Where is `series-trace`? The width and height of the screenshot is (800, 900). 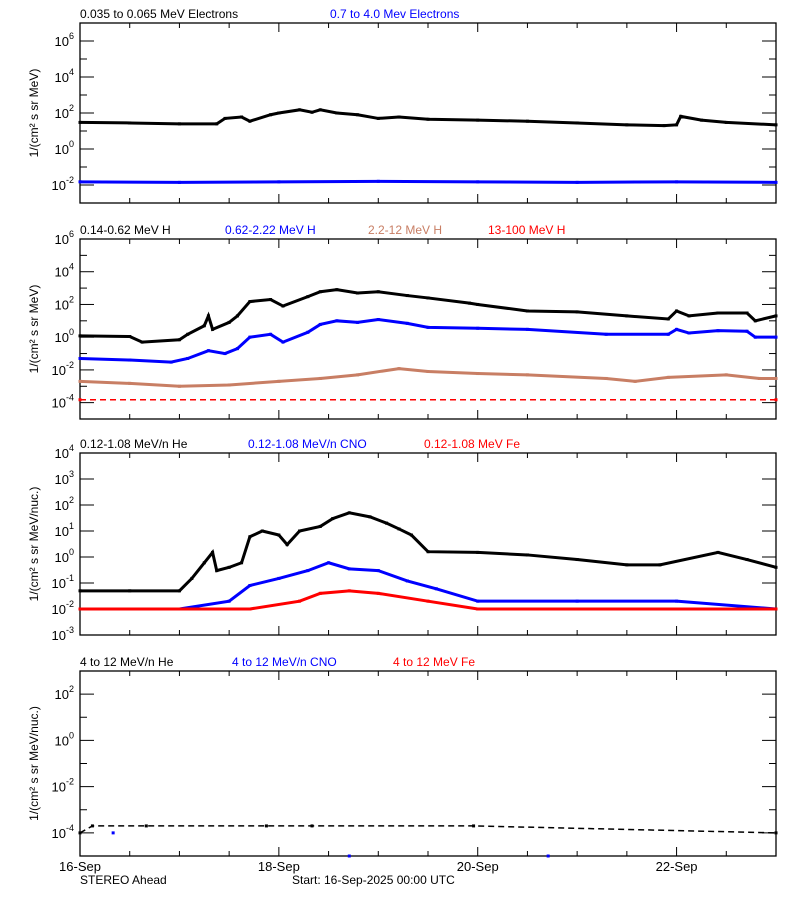 series-trace is located at coordinates (428, 118).